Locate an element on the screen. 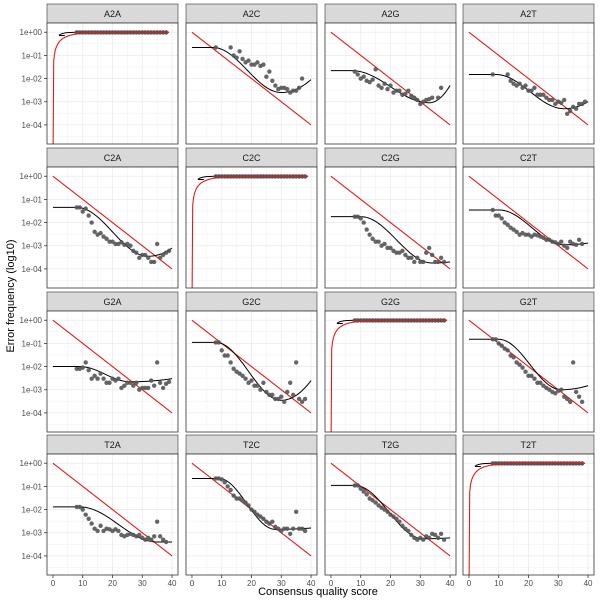 Image resolution: width=600 pixels, height=600 pixels. strip-label: A2A is located at coordinates (112, 14).